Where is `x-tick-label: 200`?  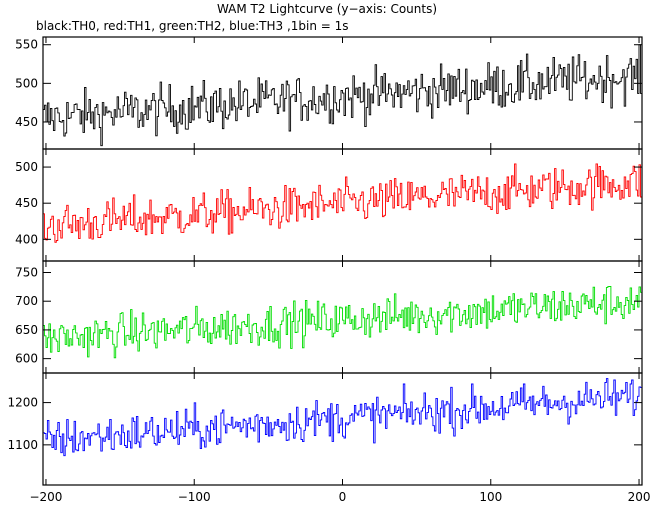 x-tick-label: 200 is located at coordinates (639, 497).